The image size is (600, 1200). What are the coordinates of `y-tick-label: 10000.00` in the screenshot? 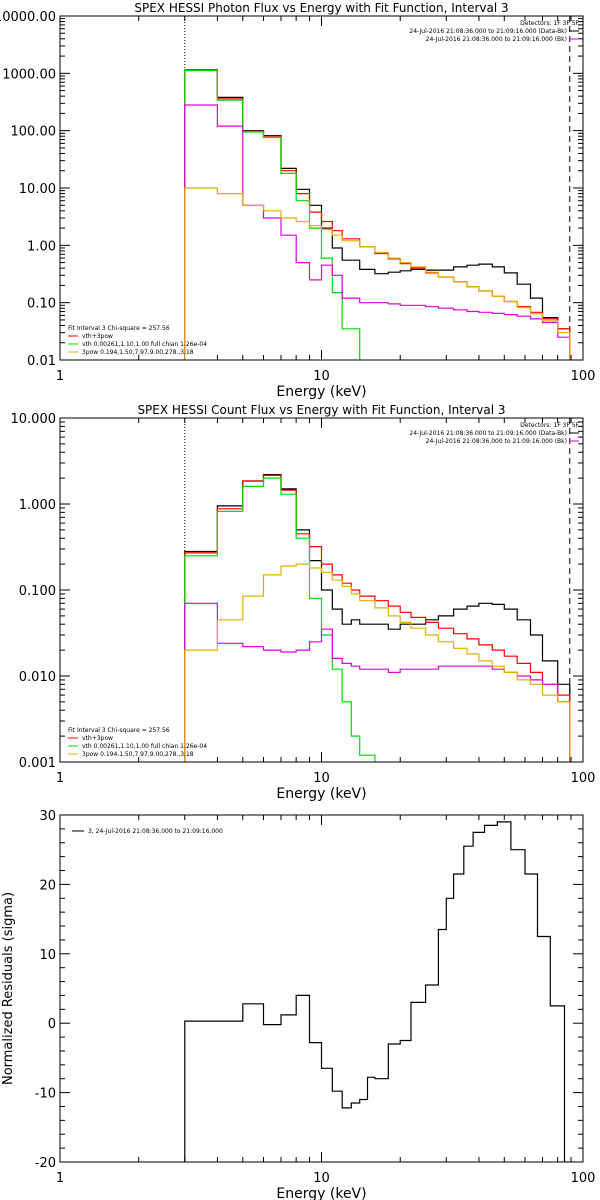 It's located at (28, 17).